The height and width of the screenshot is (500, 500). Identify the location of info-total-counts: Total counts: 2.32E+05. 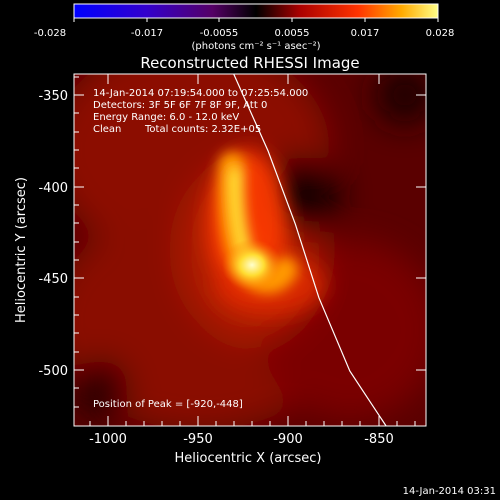
(202, 129).